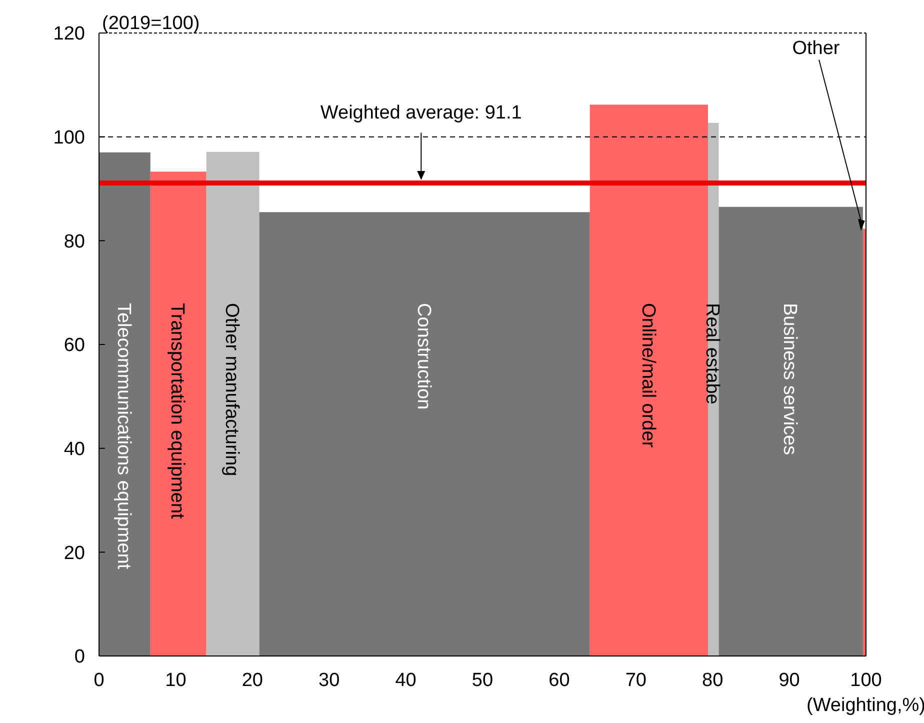 The height and width of the screenshot is (723, 924). What do you see at coordinates (79, 657) in the screenshot?
I see `y-tick-label: 0` at bounding box center [79, 657].